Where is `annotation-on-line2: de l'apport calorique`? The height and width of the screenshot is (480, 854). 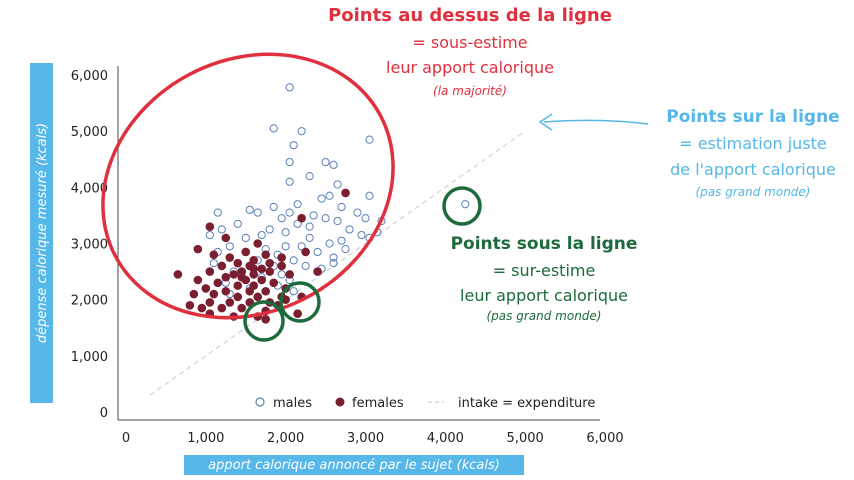
annotation-on-line2: de l'apport calorique is located at coordinates (753, 169).